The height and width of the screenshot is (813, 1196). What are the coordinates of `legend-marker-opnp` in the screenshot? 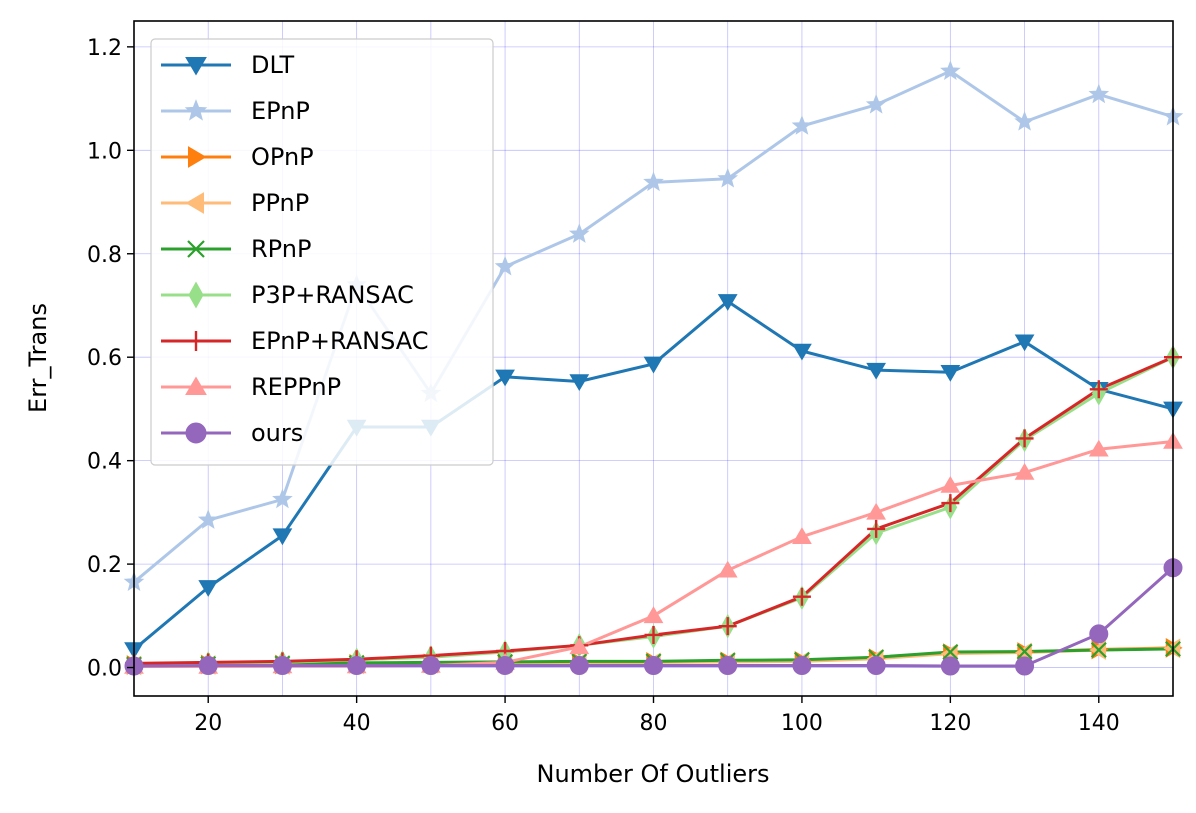 It's located at (197, 157).